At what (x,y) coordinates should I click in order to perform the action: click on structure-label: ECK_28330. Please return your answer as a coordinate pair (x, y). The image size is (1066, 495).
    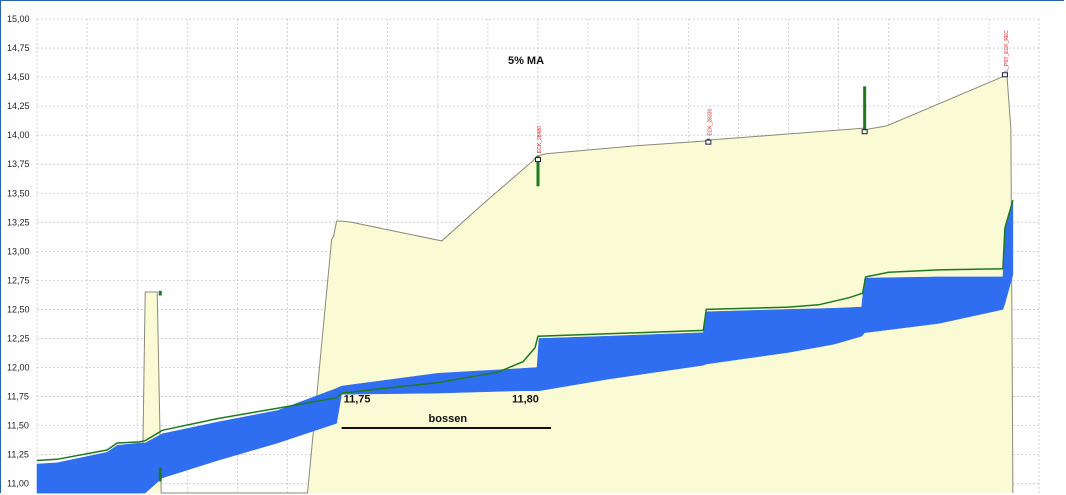
    Looking at the image, I should click on (710, 121).